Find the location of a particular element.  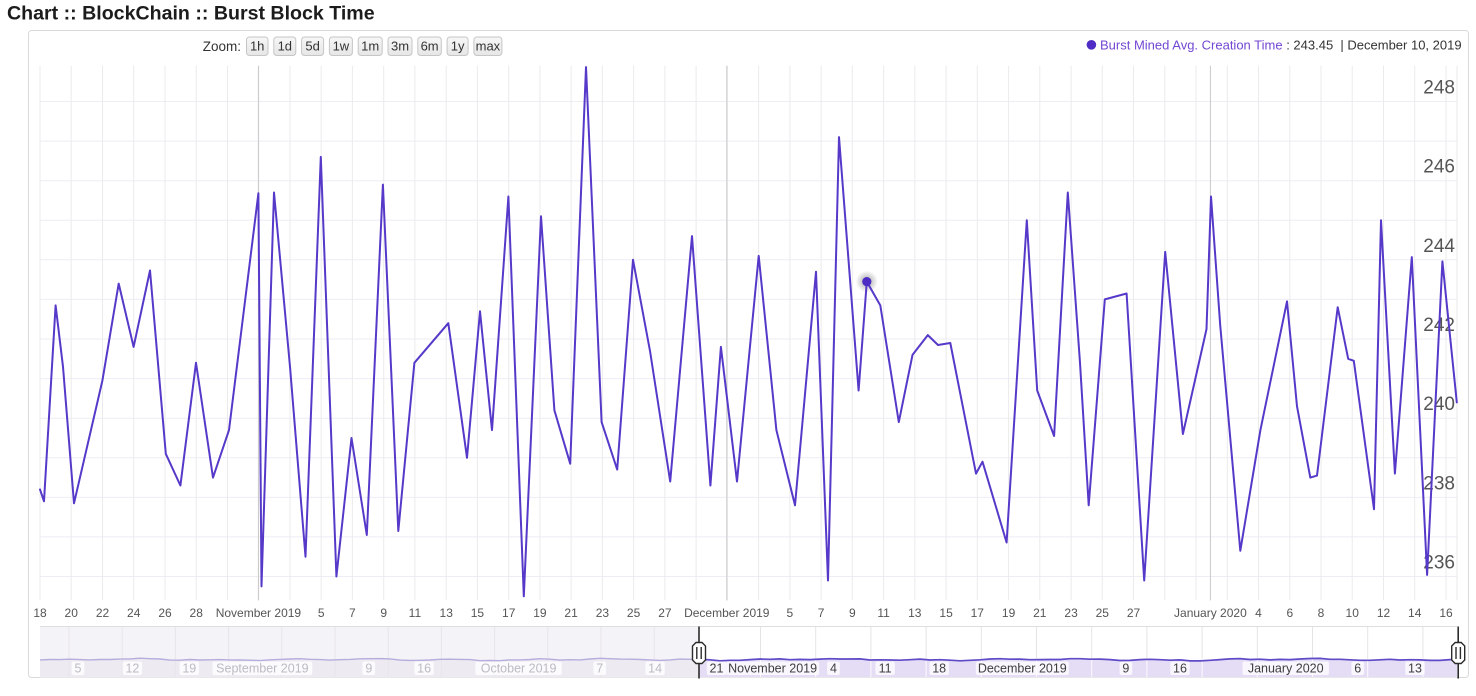

svg-text: 5d is located at coordinates (312, 46).